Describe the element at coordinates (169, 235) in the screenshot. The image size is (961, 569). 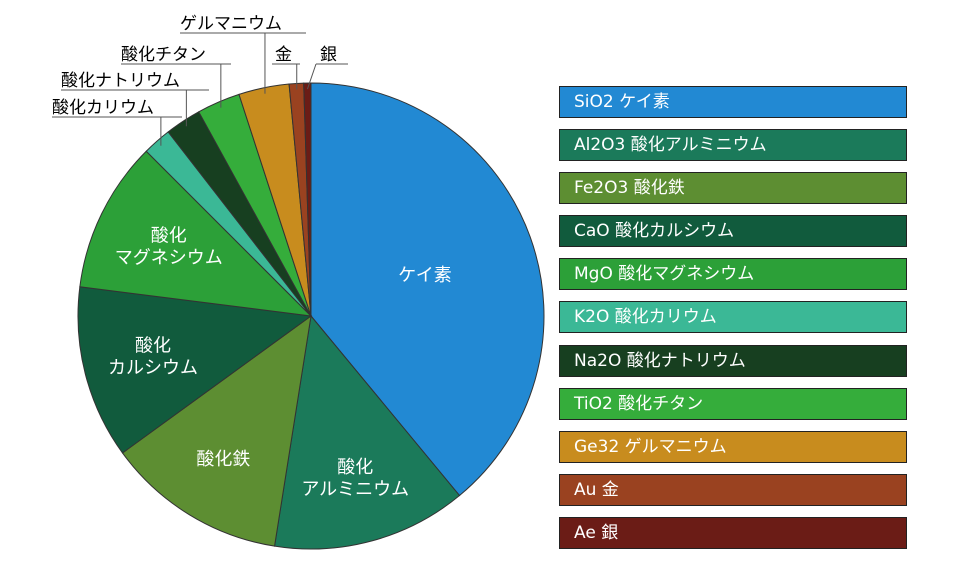
I see `pie-label-mgo-line-1: 酸化` at that location.